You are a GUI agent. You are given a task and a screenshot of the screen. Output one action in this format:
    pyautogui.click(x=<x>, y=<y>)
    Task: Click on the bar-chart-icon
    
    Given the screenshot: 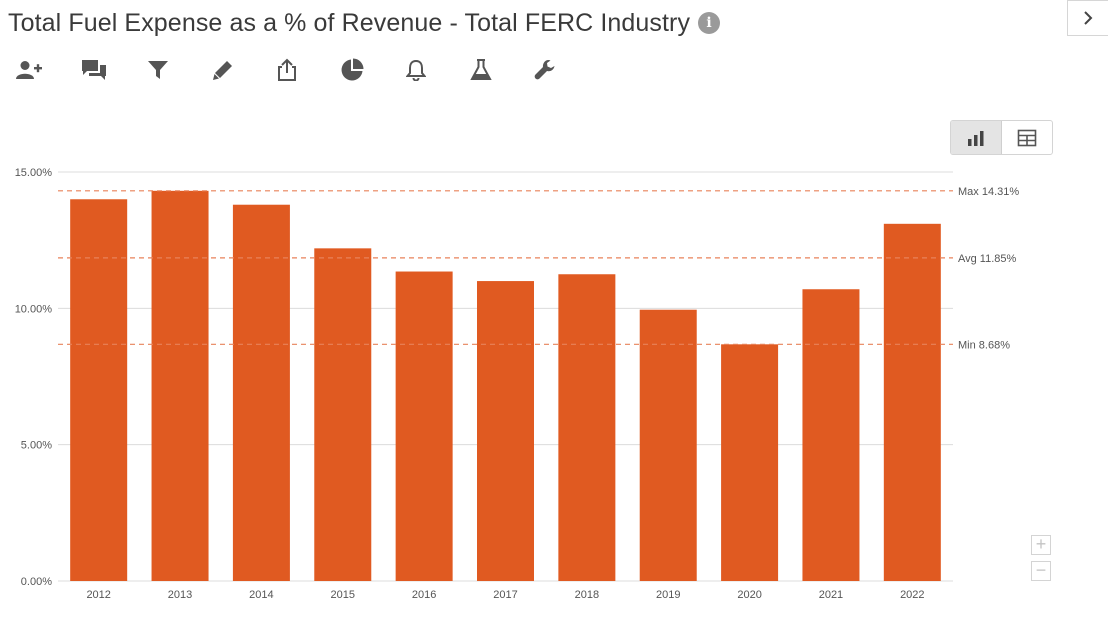 What is the action you would take?
    pyautogui.click(x=976, y=138)
    